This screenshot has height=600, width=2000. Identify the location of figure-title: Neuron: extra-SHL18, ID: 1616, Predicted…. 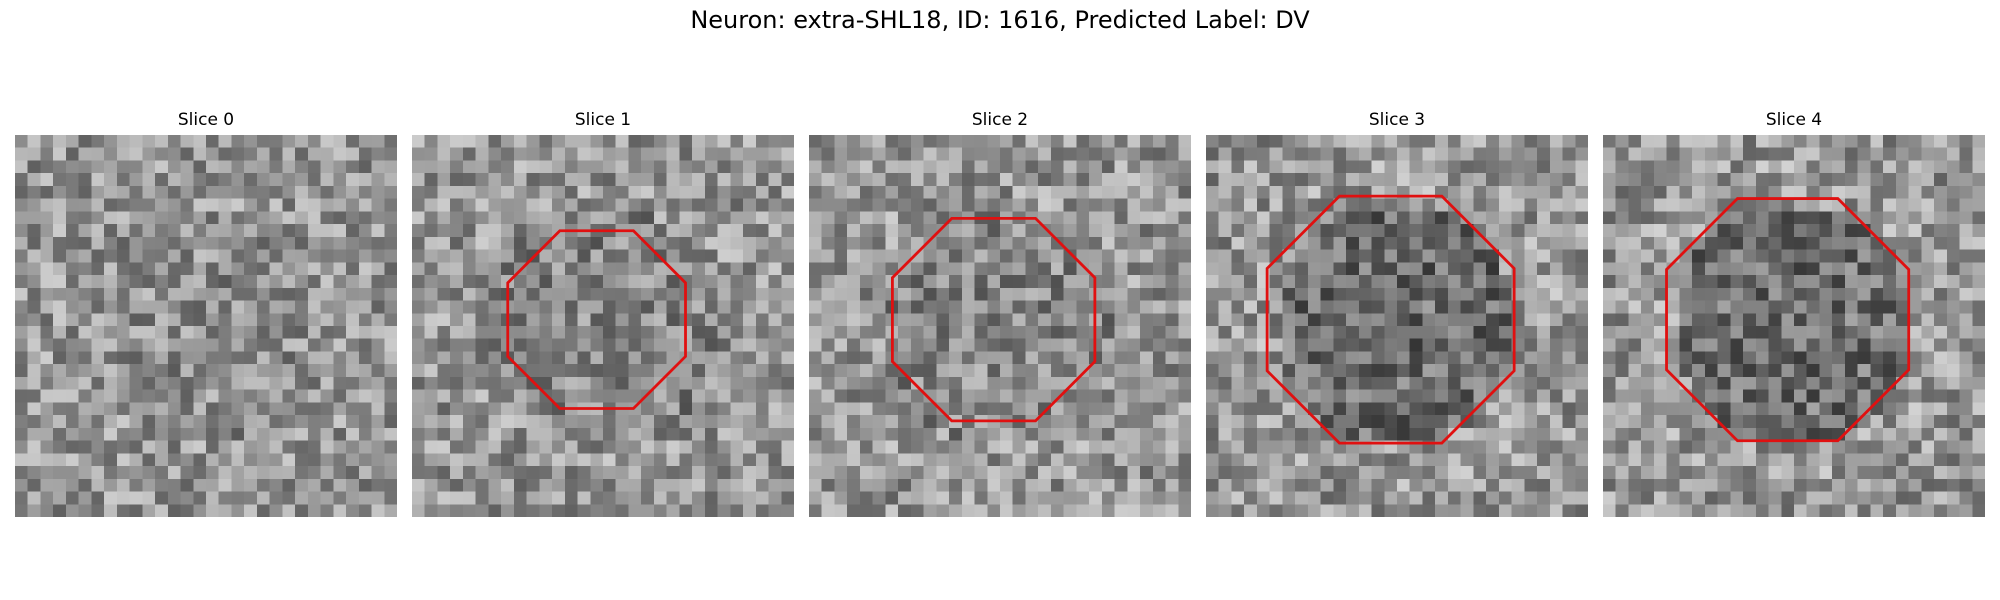
(1000, 20).